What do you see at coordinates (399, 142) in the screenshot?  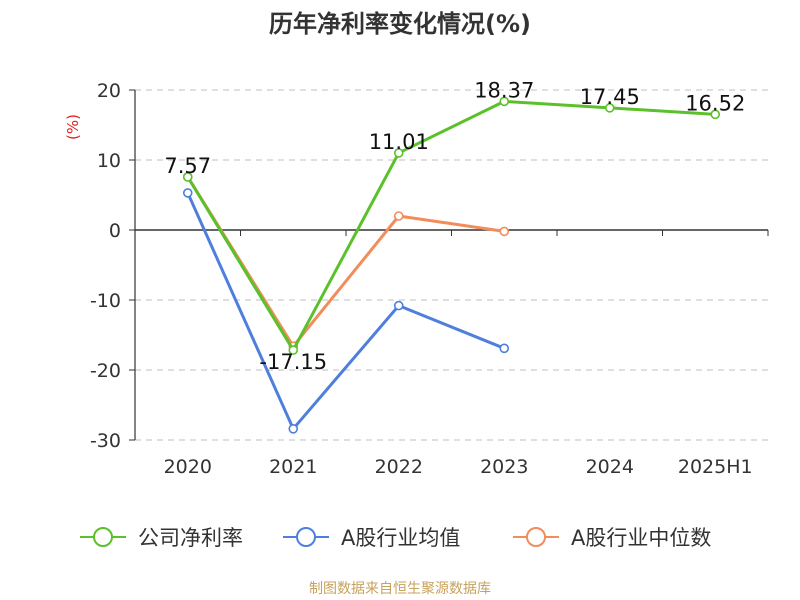 I see `data-label: 11.01` at bounding box center [399, 142].